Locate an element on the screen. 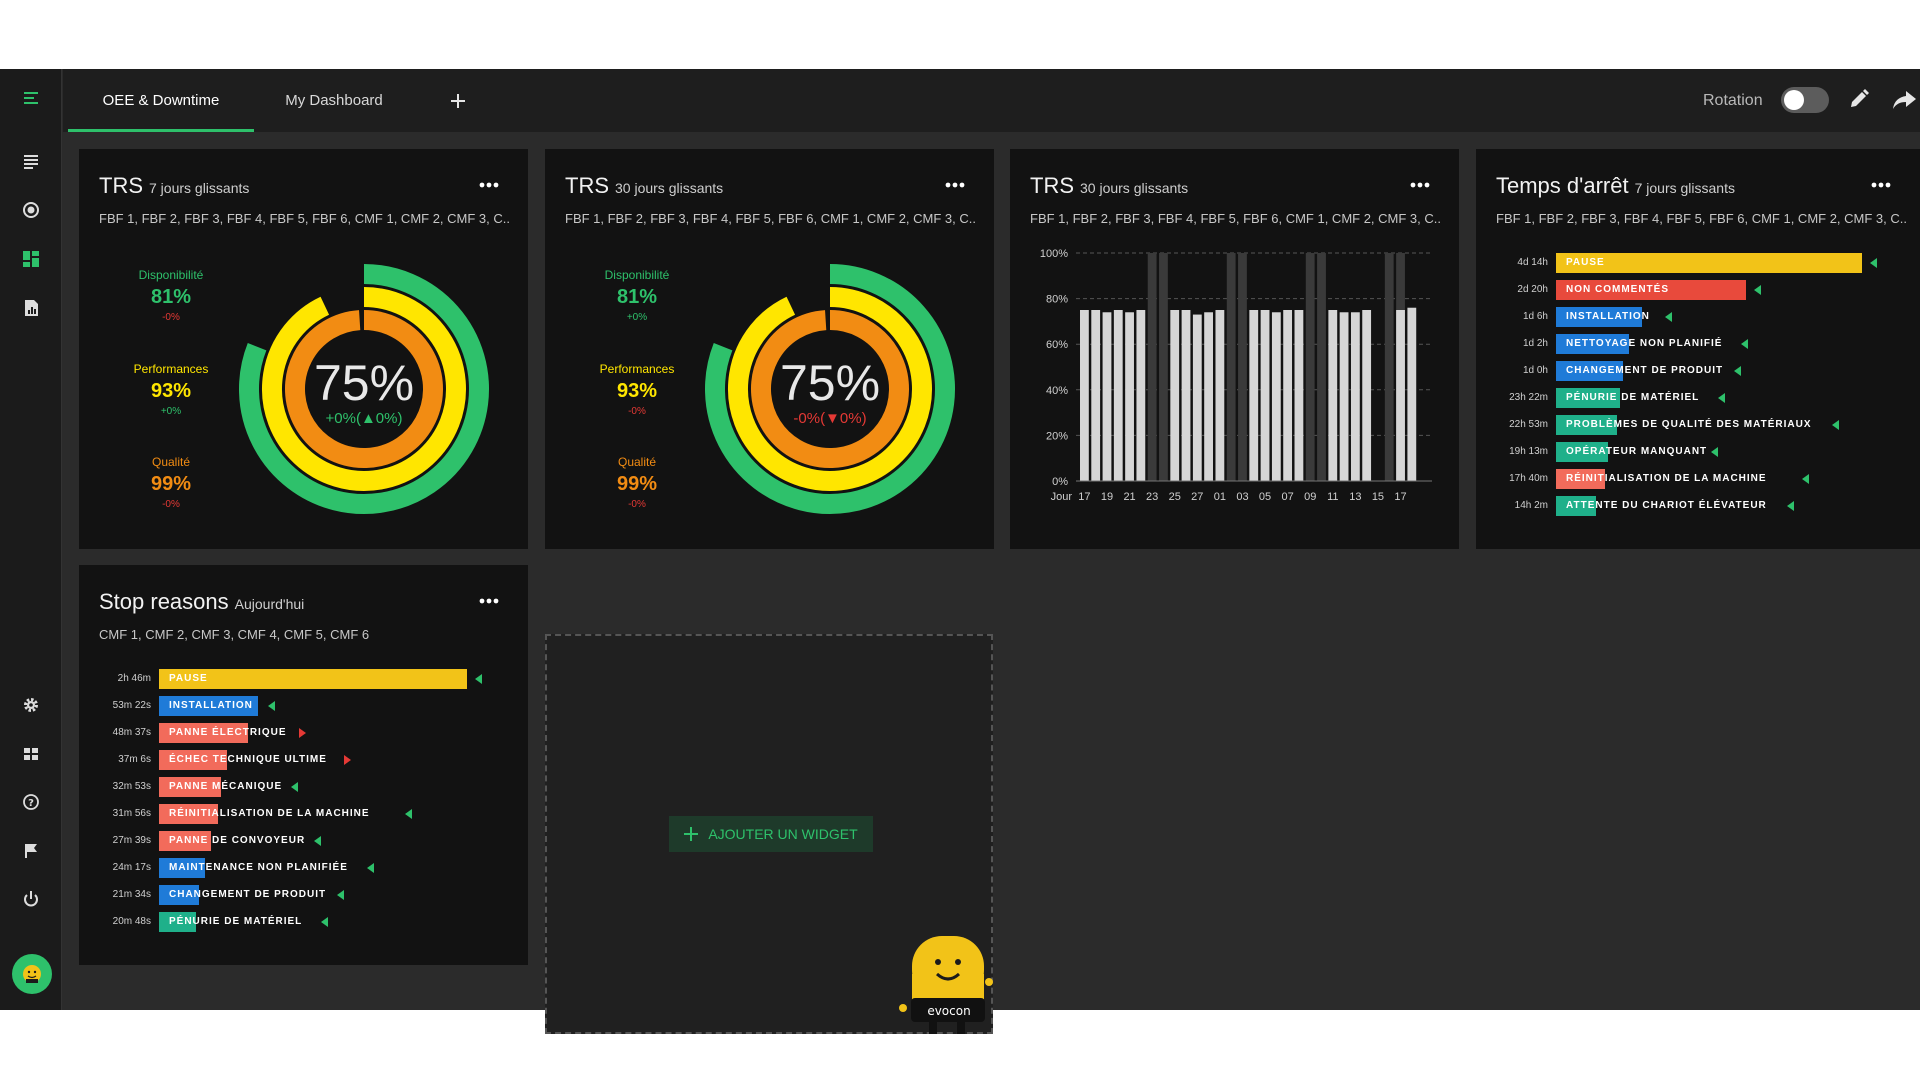 Image resolution: width=1920 pixels, height=1080 pixels. duration-label: 4d 14h is located at coordinates (1532, 262).